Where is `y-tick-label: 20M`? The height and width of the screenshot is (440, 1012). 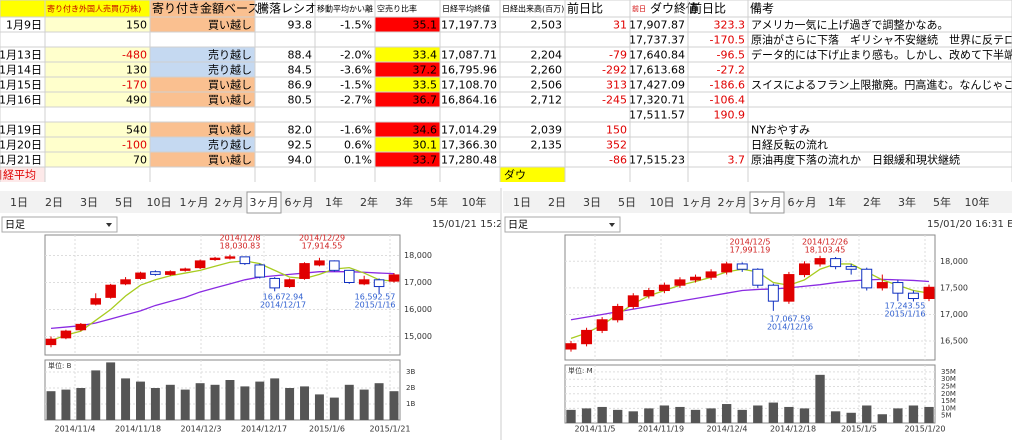 y-tick-label: 20M is located at coordinates (948, 394).